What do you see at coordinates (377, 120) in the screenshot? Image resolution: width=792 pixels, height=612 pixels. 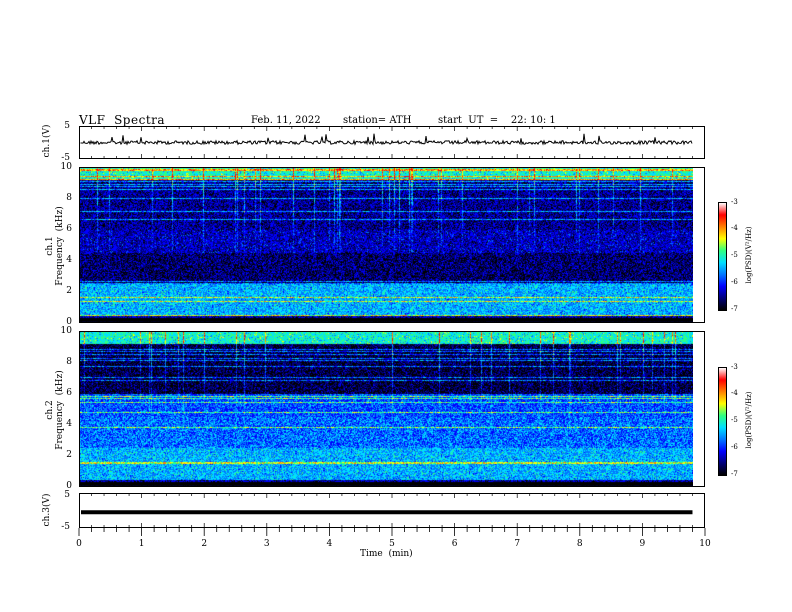 I see `station-label: station= ATH` at bounding box center [377, 120].